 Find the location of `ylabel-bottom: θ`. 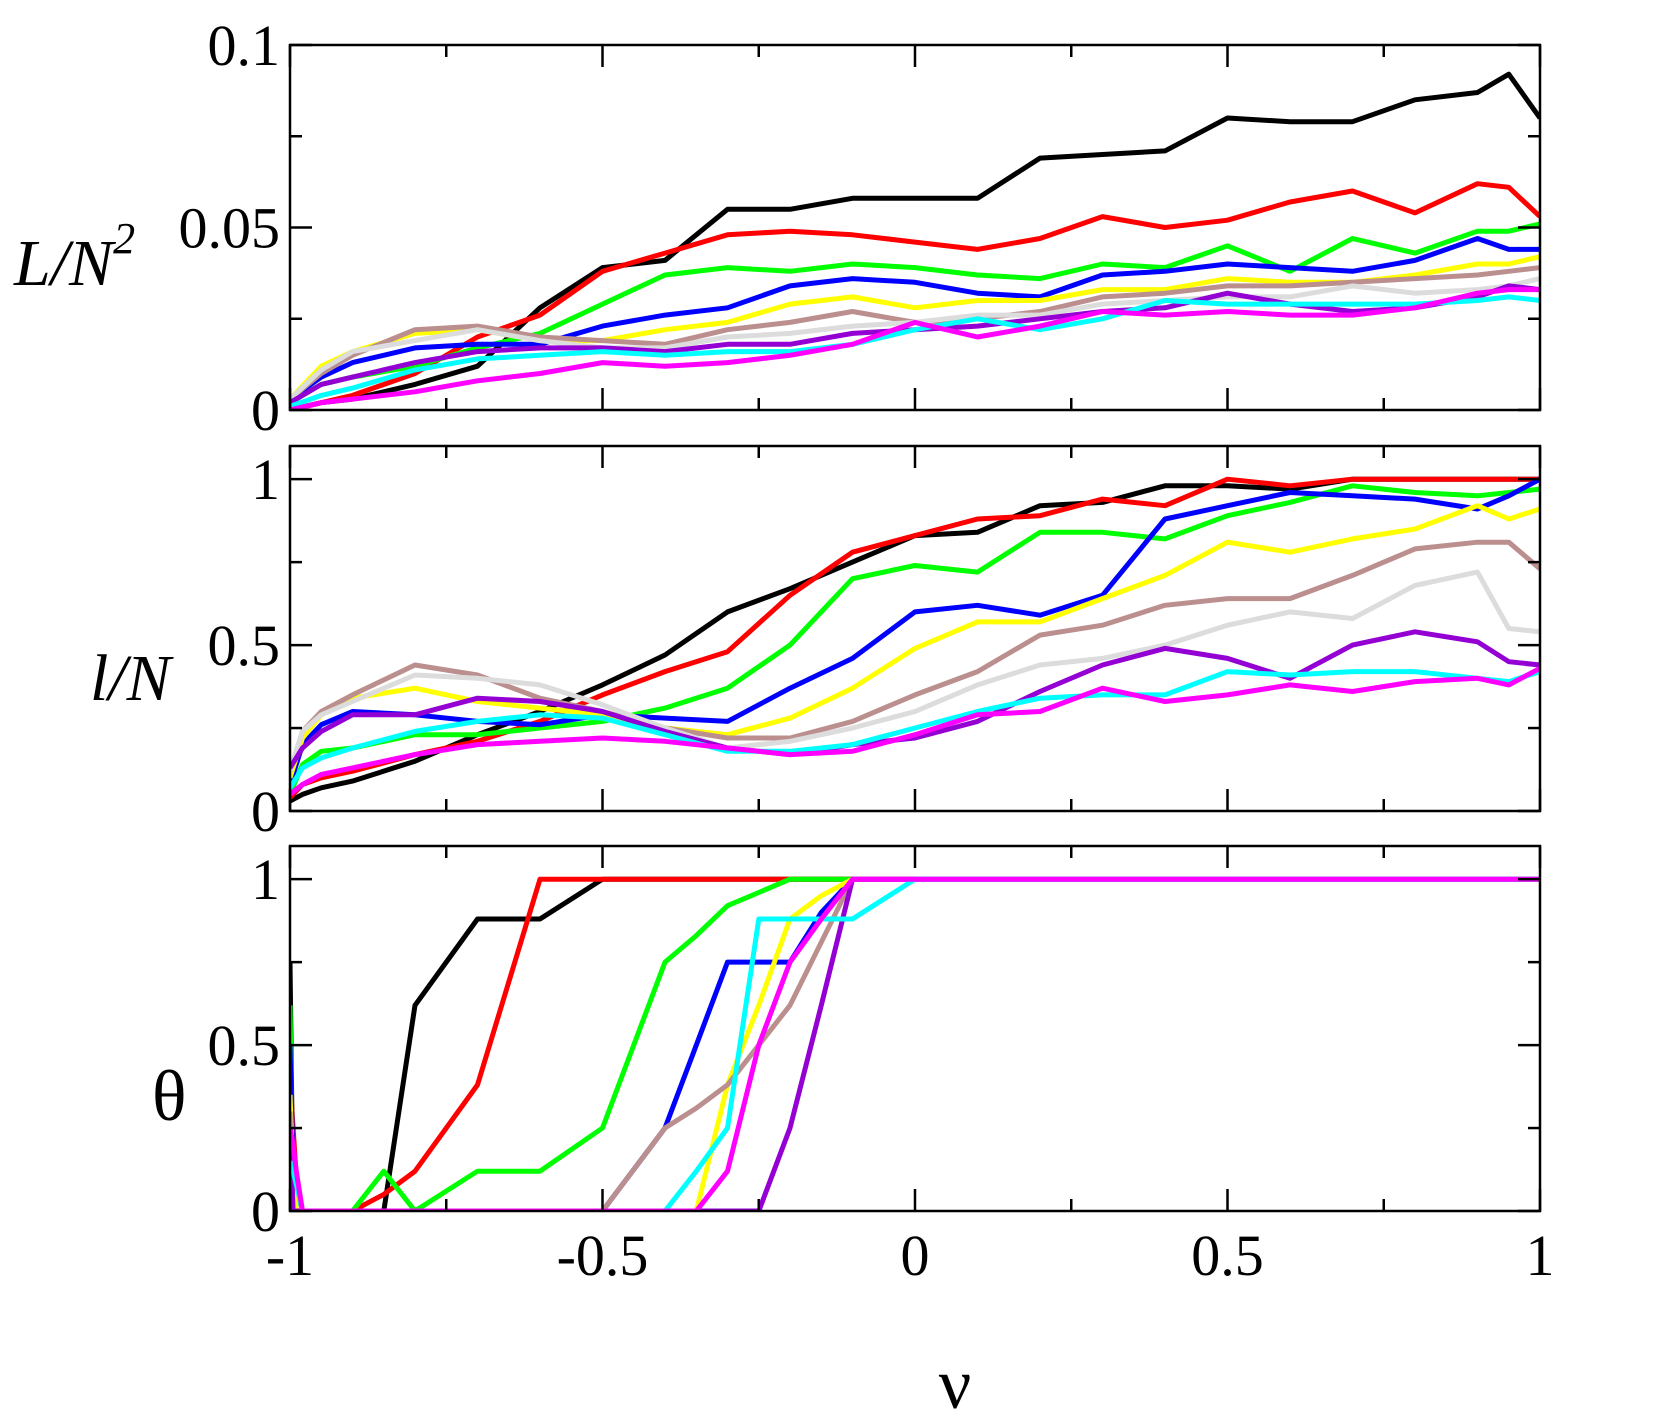

ylabel-bottom: θ is located at coordinates (169, 1096).